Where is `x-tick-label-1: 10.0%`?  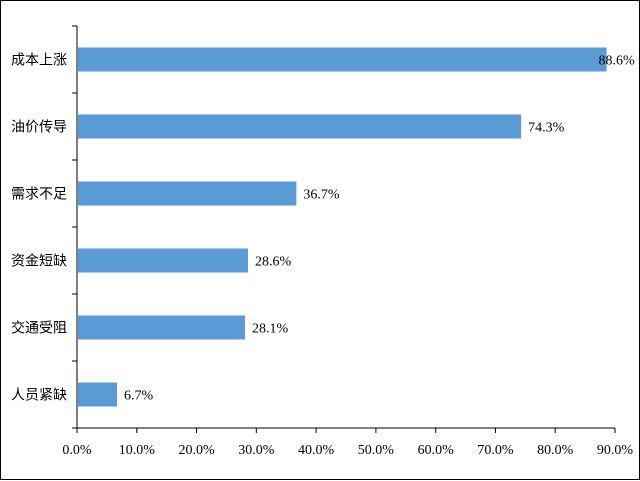
x-tick-label-1: 10.0% is located at coordinates (137, 450).